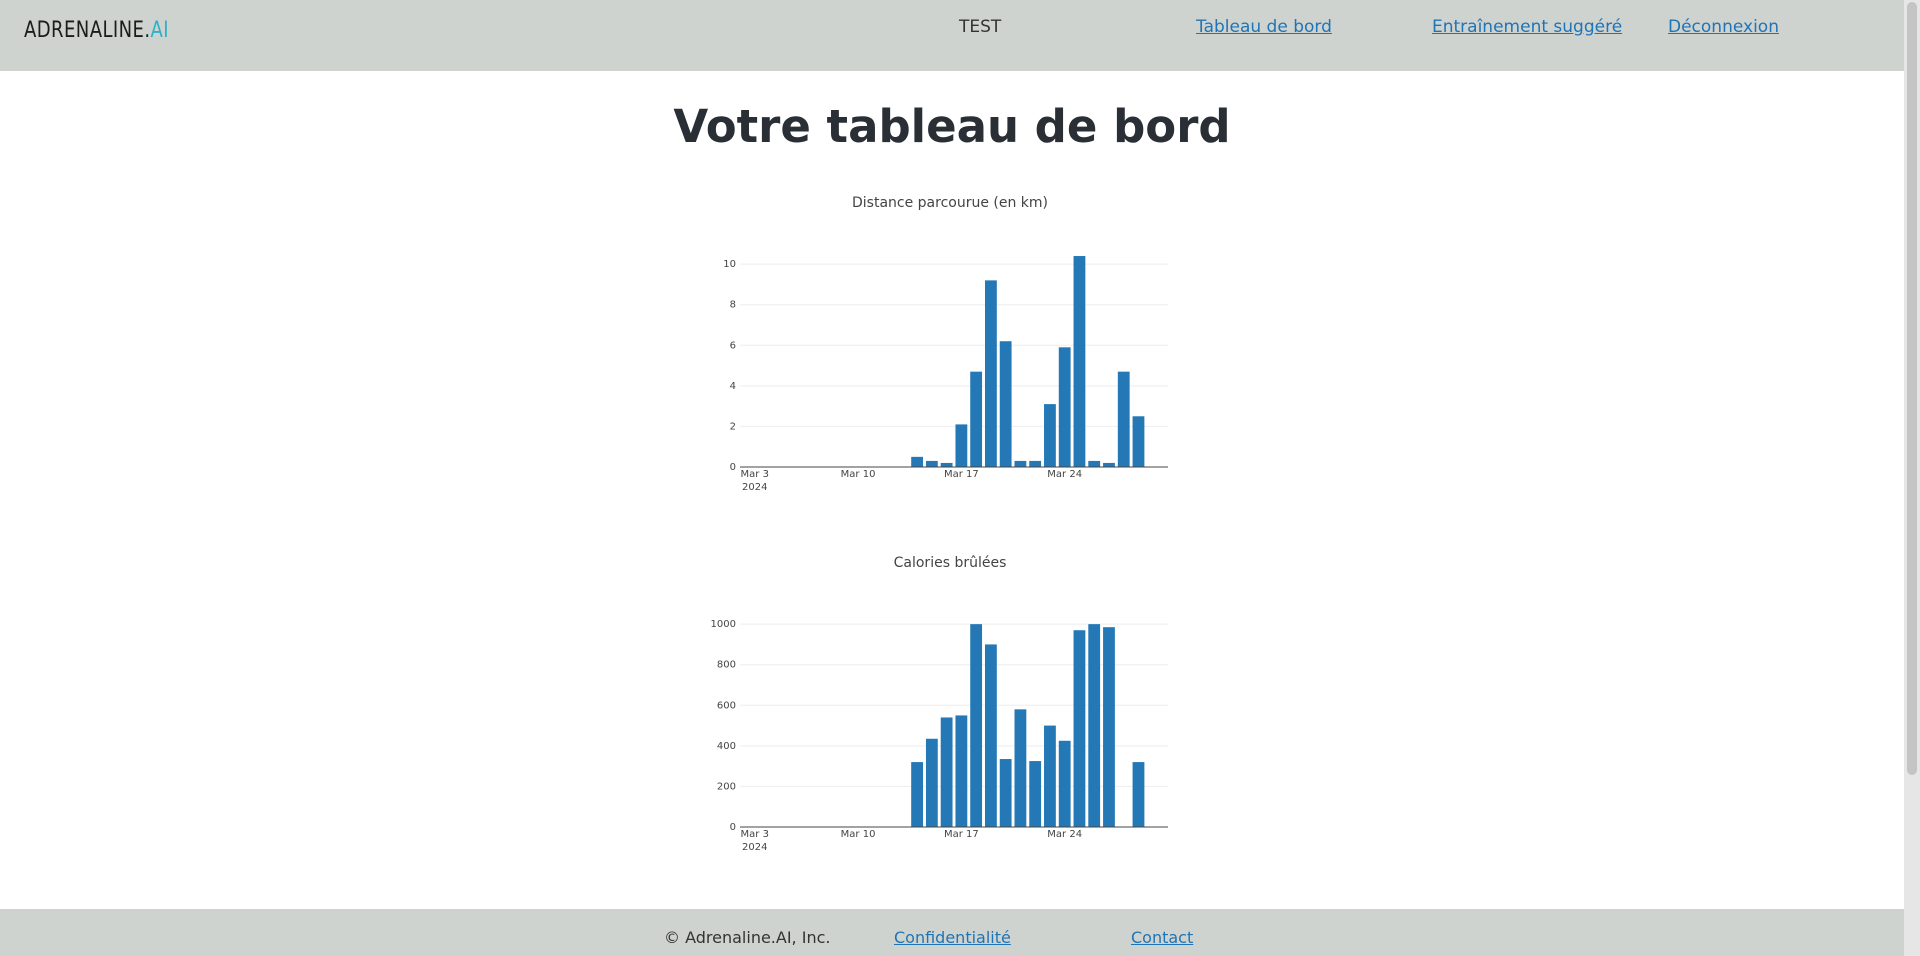 The height and width of the screenshot is (956, 1920). What do you see at coordinates (1264, 27) in the screenshot?
I see `nav-dashboard-link: Tableau de bord` at bounding box center [1264, 27].